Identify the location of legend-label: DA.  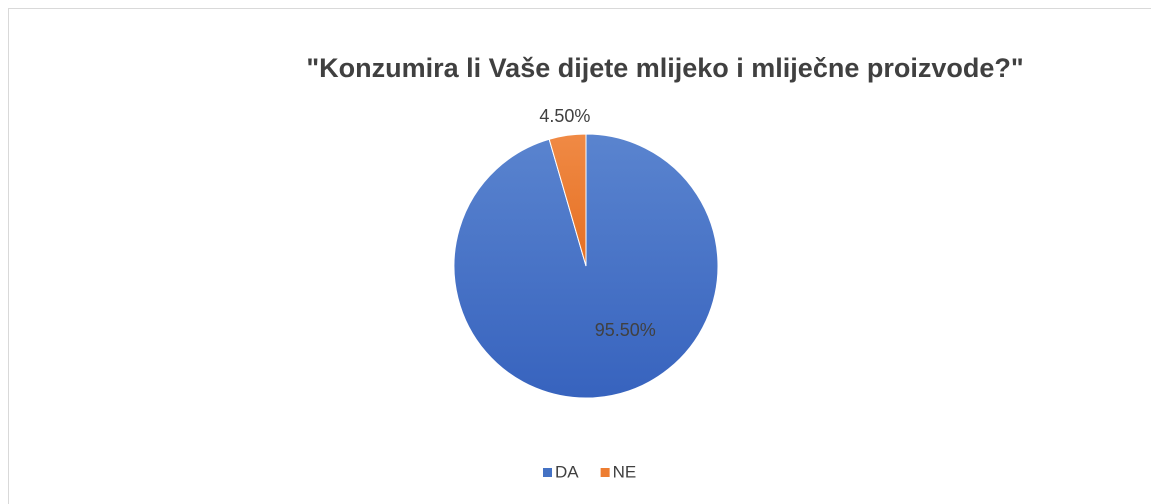
(567, 471).